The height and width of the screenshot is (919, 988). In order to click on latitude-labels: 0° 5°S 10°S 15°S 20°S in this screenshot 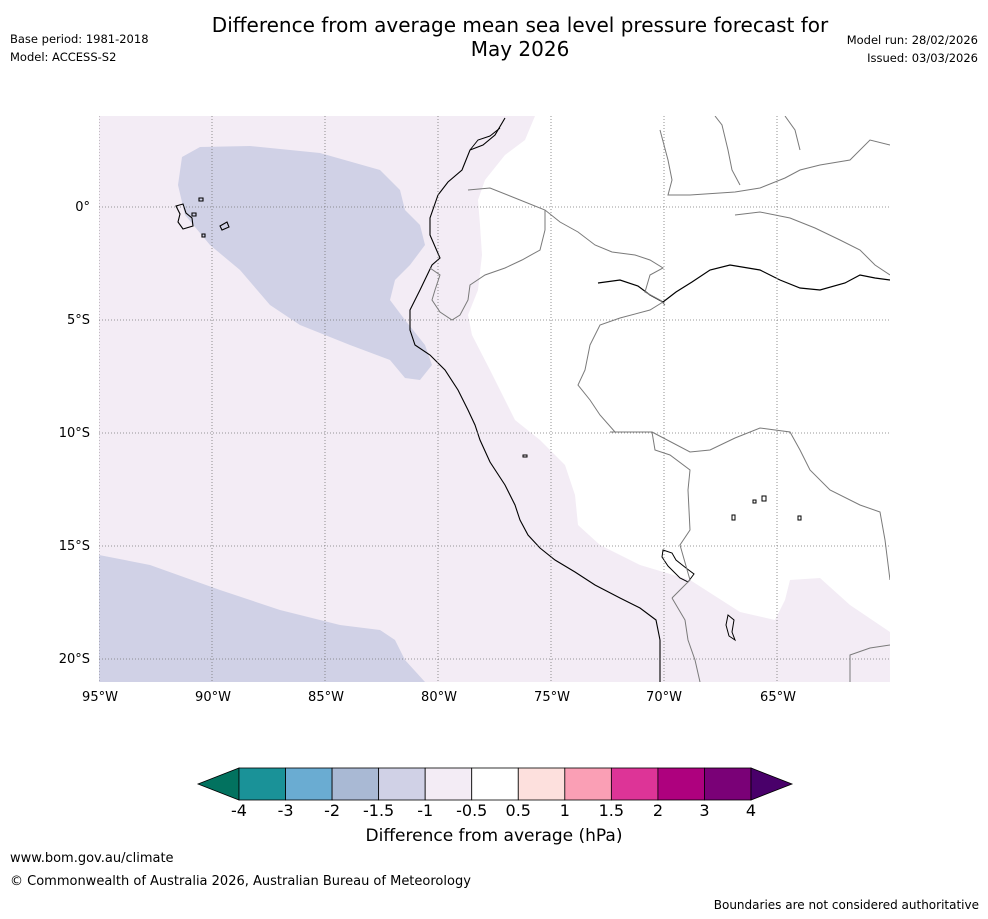, I will do `click(74, 433)`.